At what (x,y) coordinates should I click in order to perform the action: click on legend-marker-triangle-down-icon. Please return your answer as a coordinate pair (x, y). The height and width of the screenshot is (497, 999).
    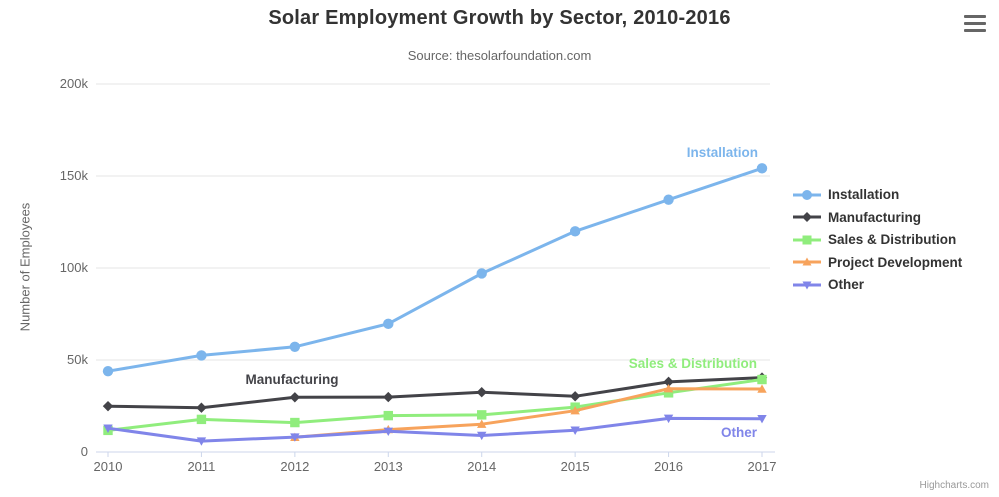
    Looking at the image, I should click on (807, 285).